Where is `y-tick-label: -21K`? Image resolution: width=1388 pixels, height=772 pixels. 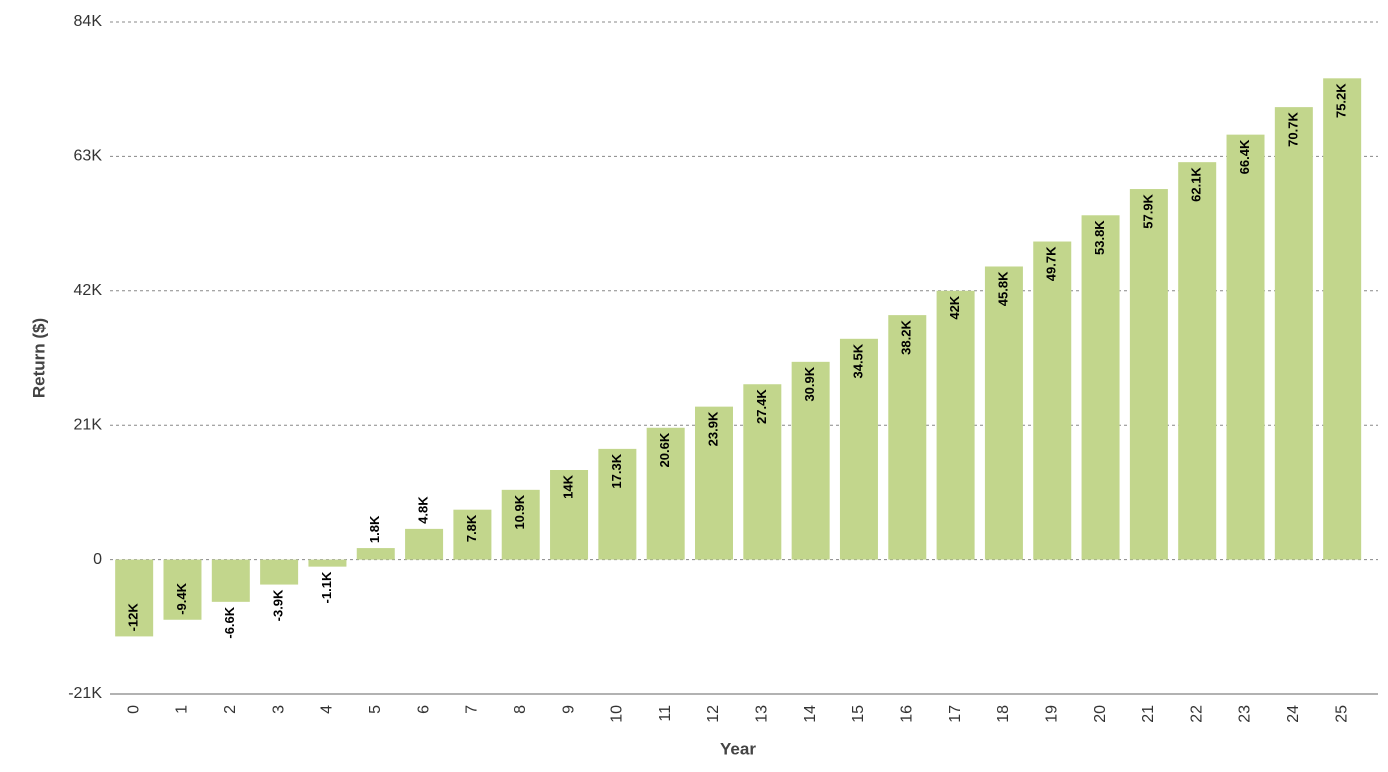
y-tick-label: -21K is located at coordinates (85, 693).